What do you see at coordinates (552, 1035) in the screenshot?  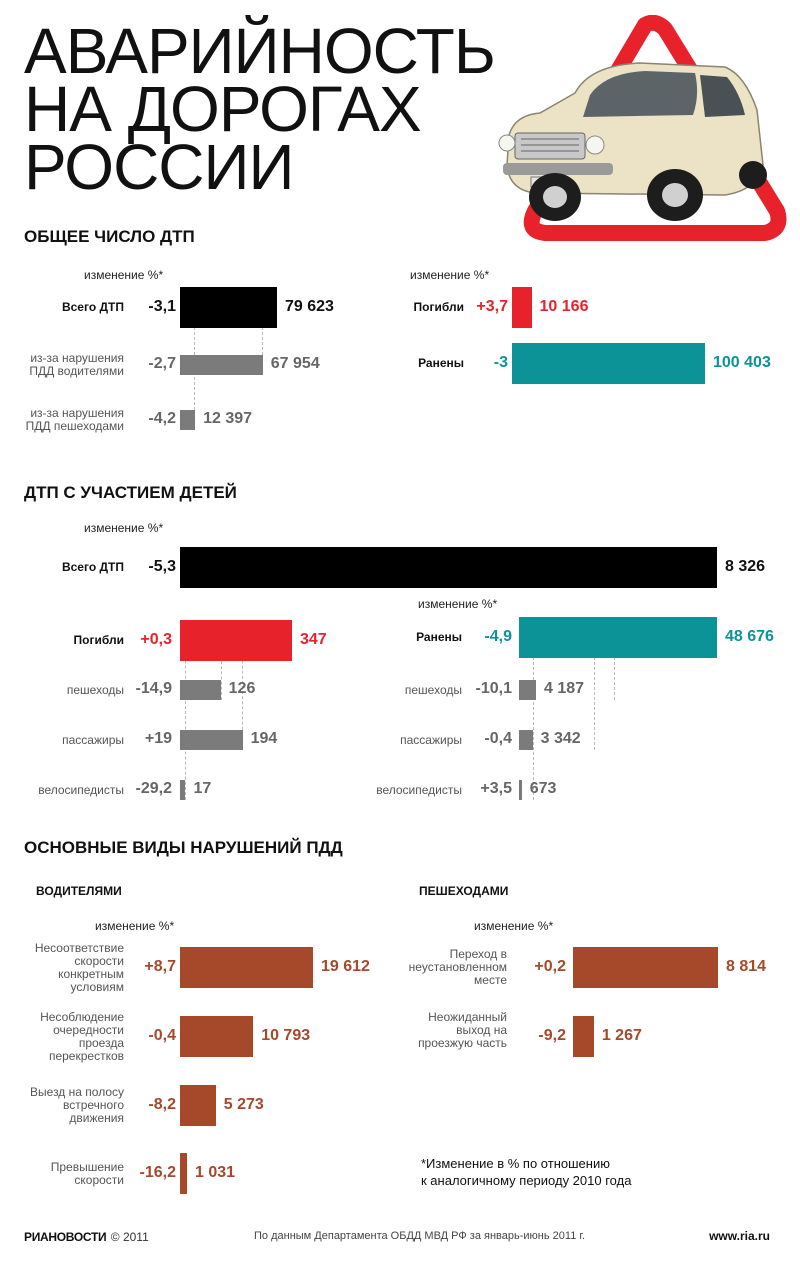 I see `change-value: -9,2` at bounding box center [552, 1035].